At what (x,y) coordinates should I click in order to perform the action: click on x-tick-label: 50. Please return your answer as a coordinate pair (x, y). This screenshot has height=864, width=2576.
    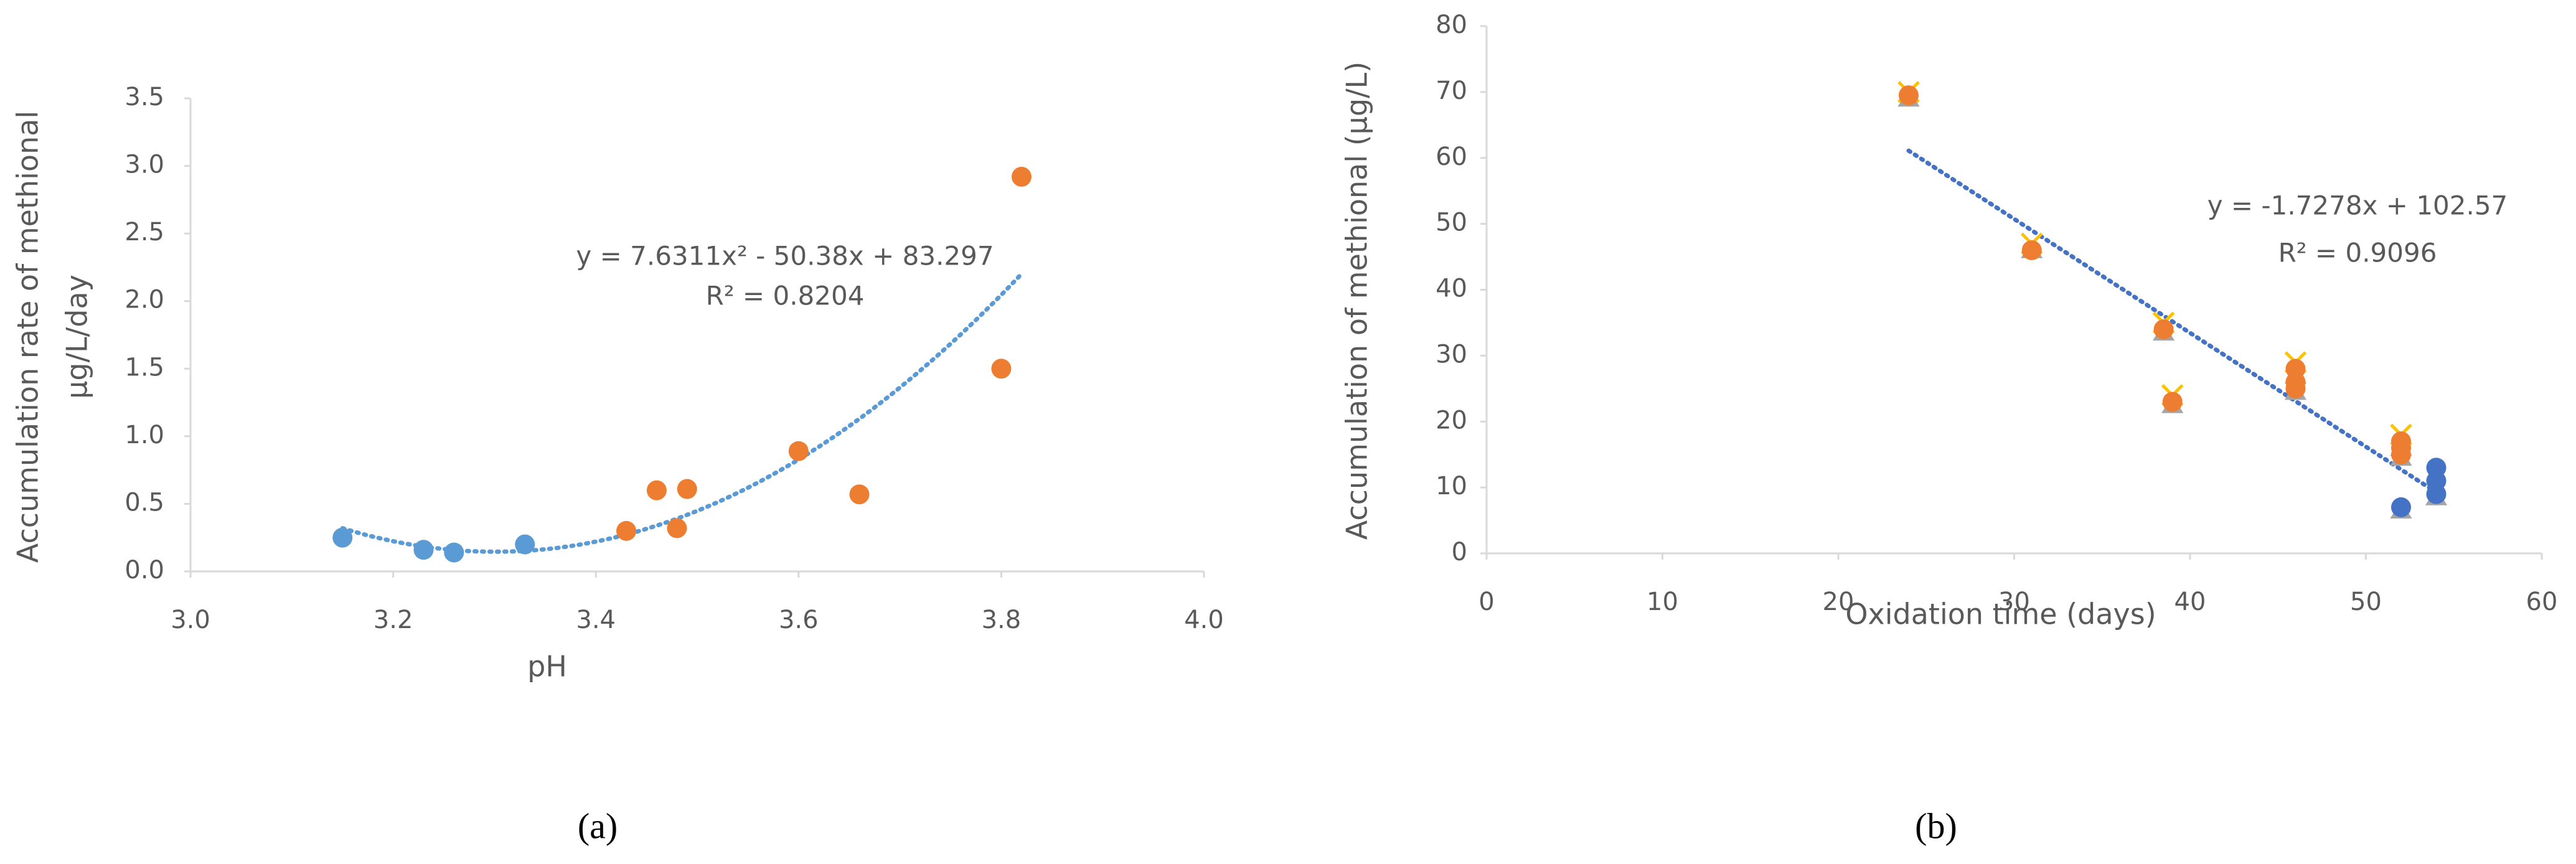
    Looking at the image, I should click on (2366, 602).